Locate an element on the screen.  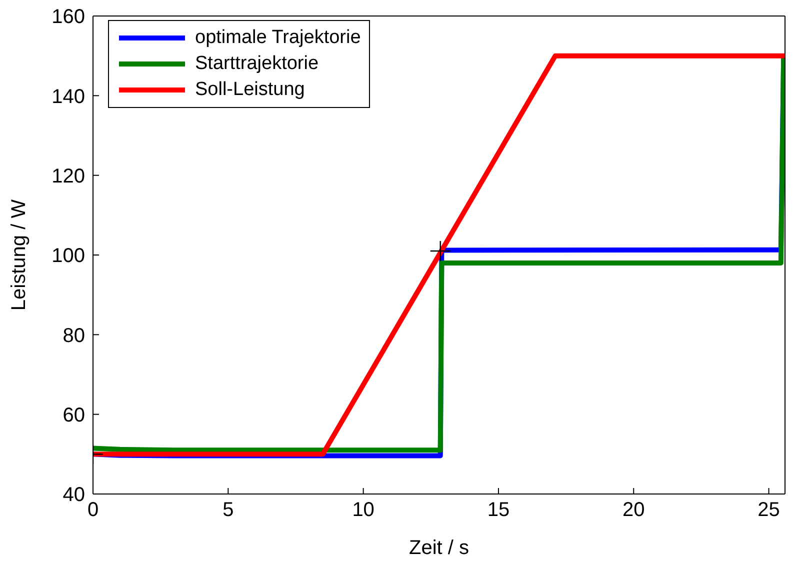
y-tick-label: 80 is located at coordinates (73, 335).